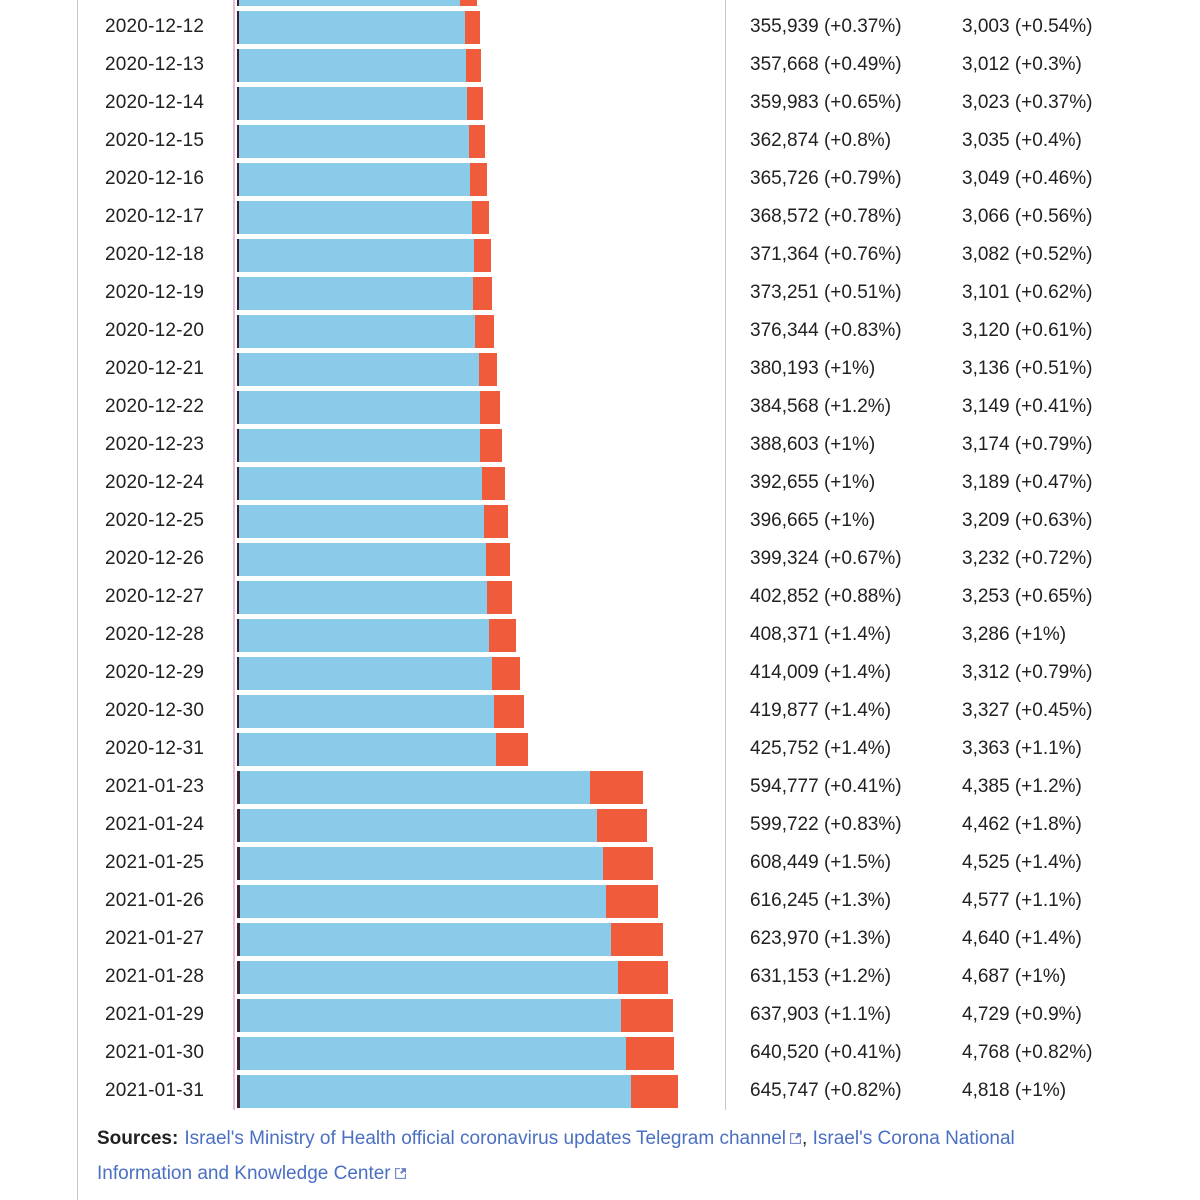 This screenshot has width=1200, height=1200. Describe the element at coordinates (813, 520) in the screenshot. I see `row-cases-value: 396,665 (+1%)` at that location.